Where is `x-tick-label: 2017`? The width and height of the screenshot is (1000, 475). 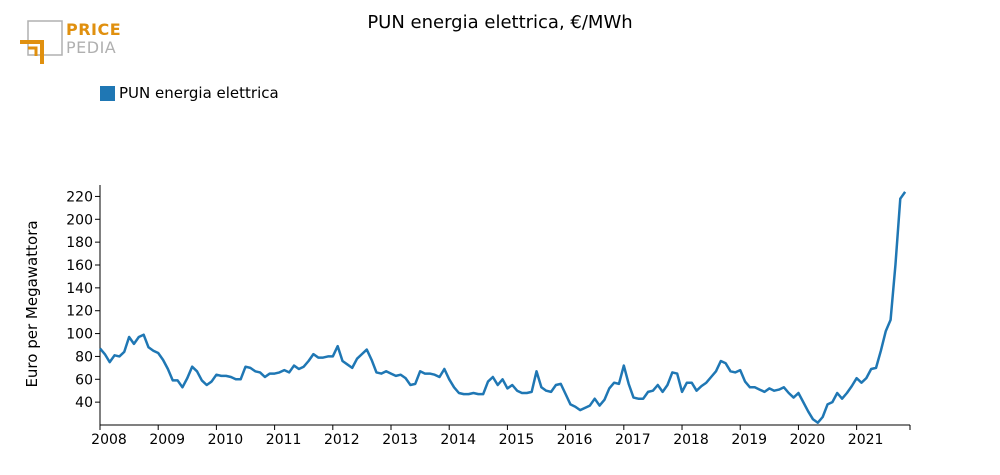 x-tick-label: 2017 is located at coordinates (633, 440).